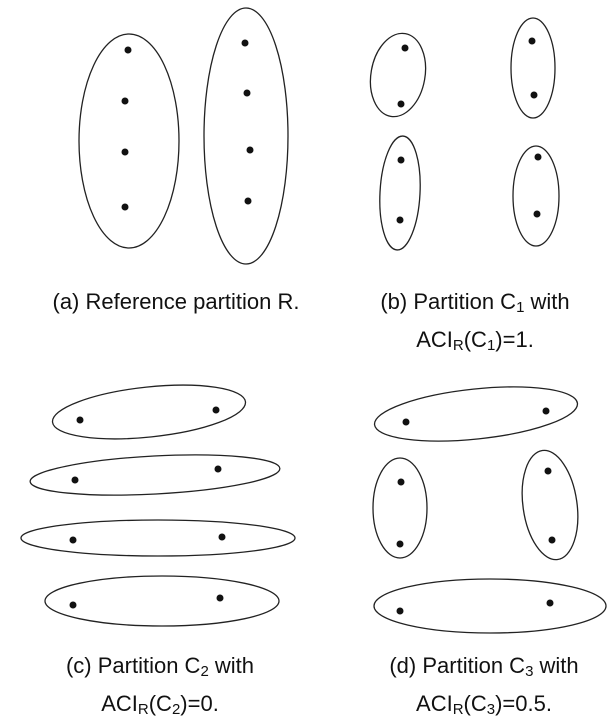 The image size is (609, 716). I want to click on caption-line: ACIR(C2)=0., so click(160, 703).